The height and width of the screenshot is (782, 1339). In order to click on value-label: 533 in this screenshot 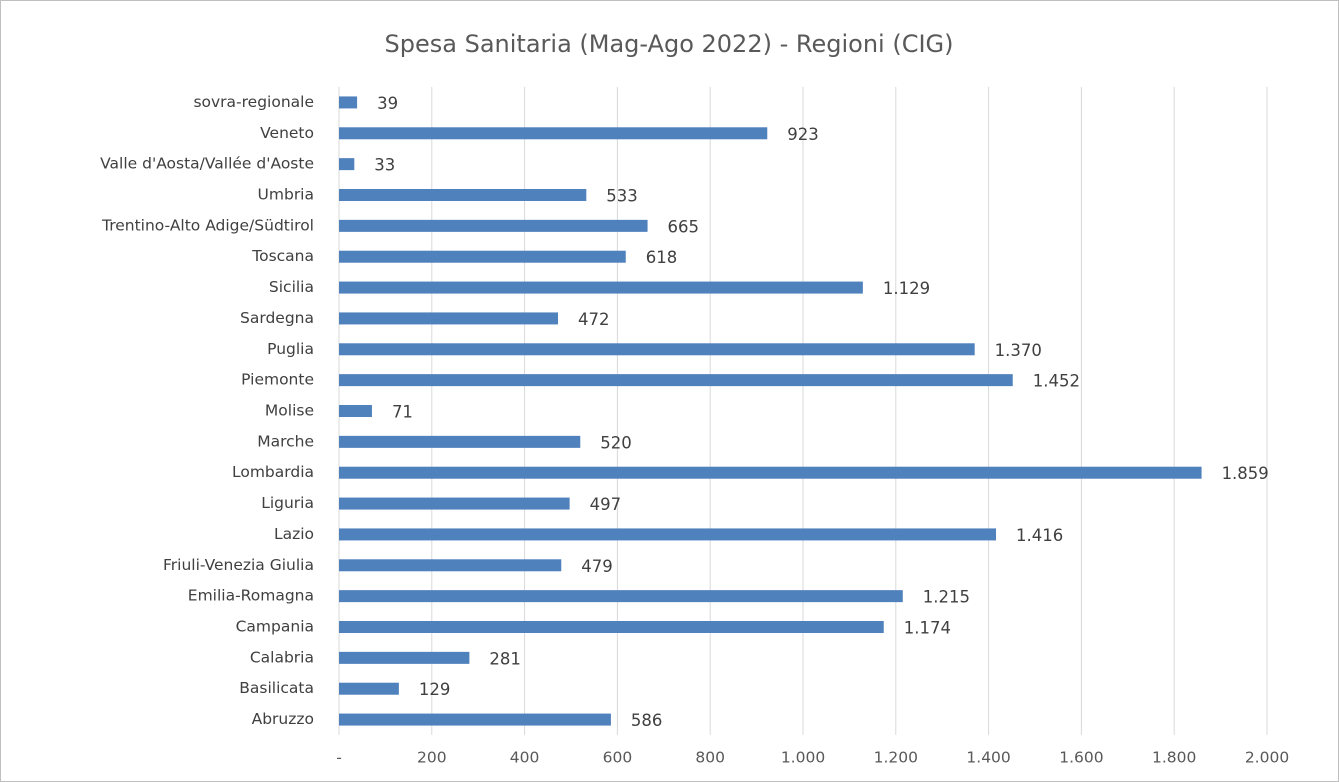, I will do `click(622, 196)`.